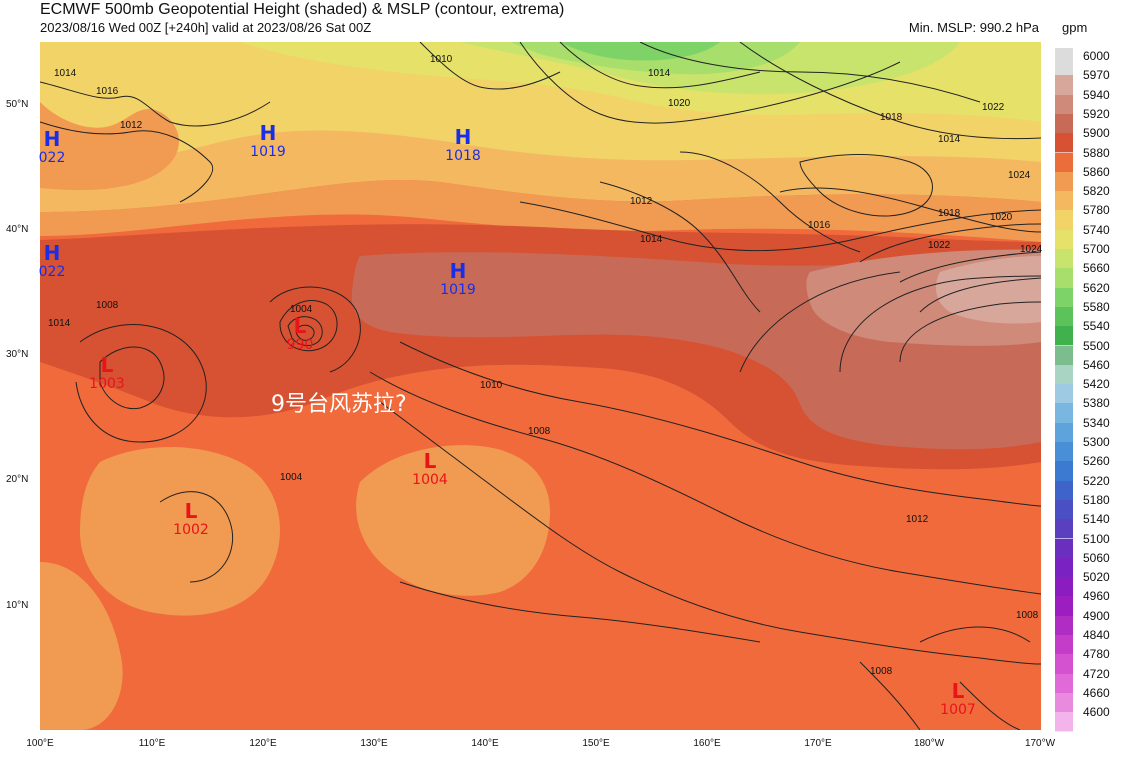 Image resolution: width=1121 pixels, height=758 pixels. Describe the element at coordinates (819, 225) in the screenshot. I see `isobar-value-label: 1016` at that location.